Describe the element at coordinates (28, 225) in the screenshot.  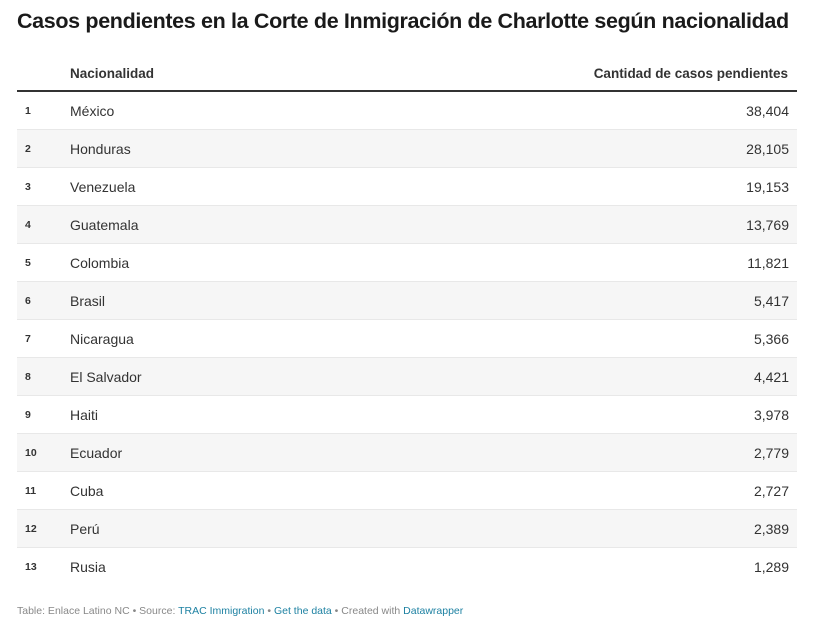
I see `rank-cell: 4` at that location.